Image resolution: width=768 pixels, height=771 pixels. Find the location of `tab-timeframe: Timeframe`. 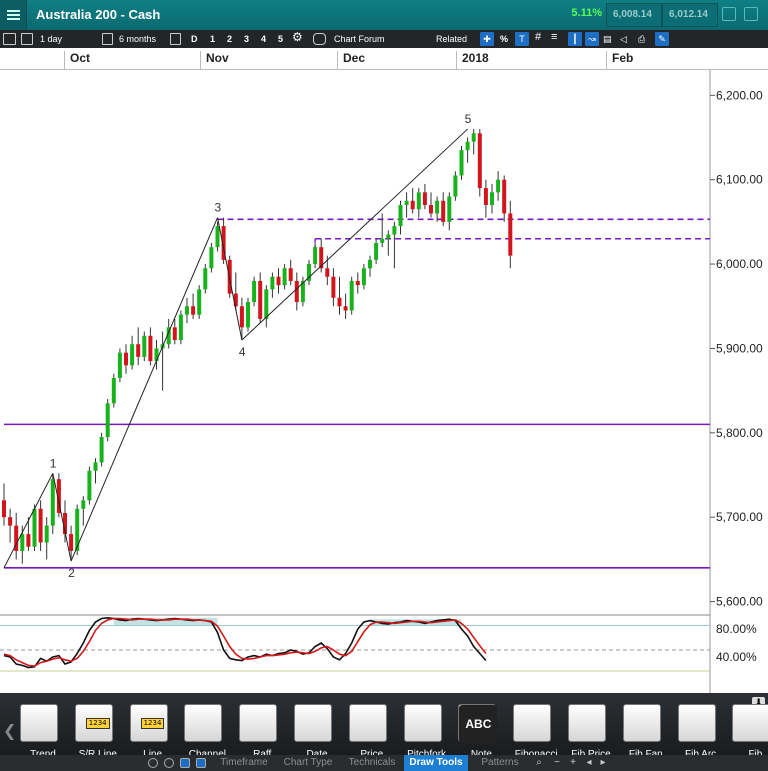

tab-timeframe: Timeframe is located at coordinates (244, 762).